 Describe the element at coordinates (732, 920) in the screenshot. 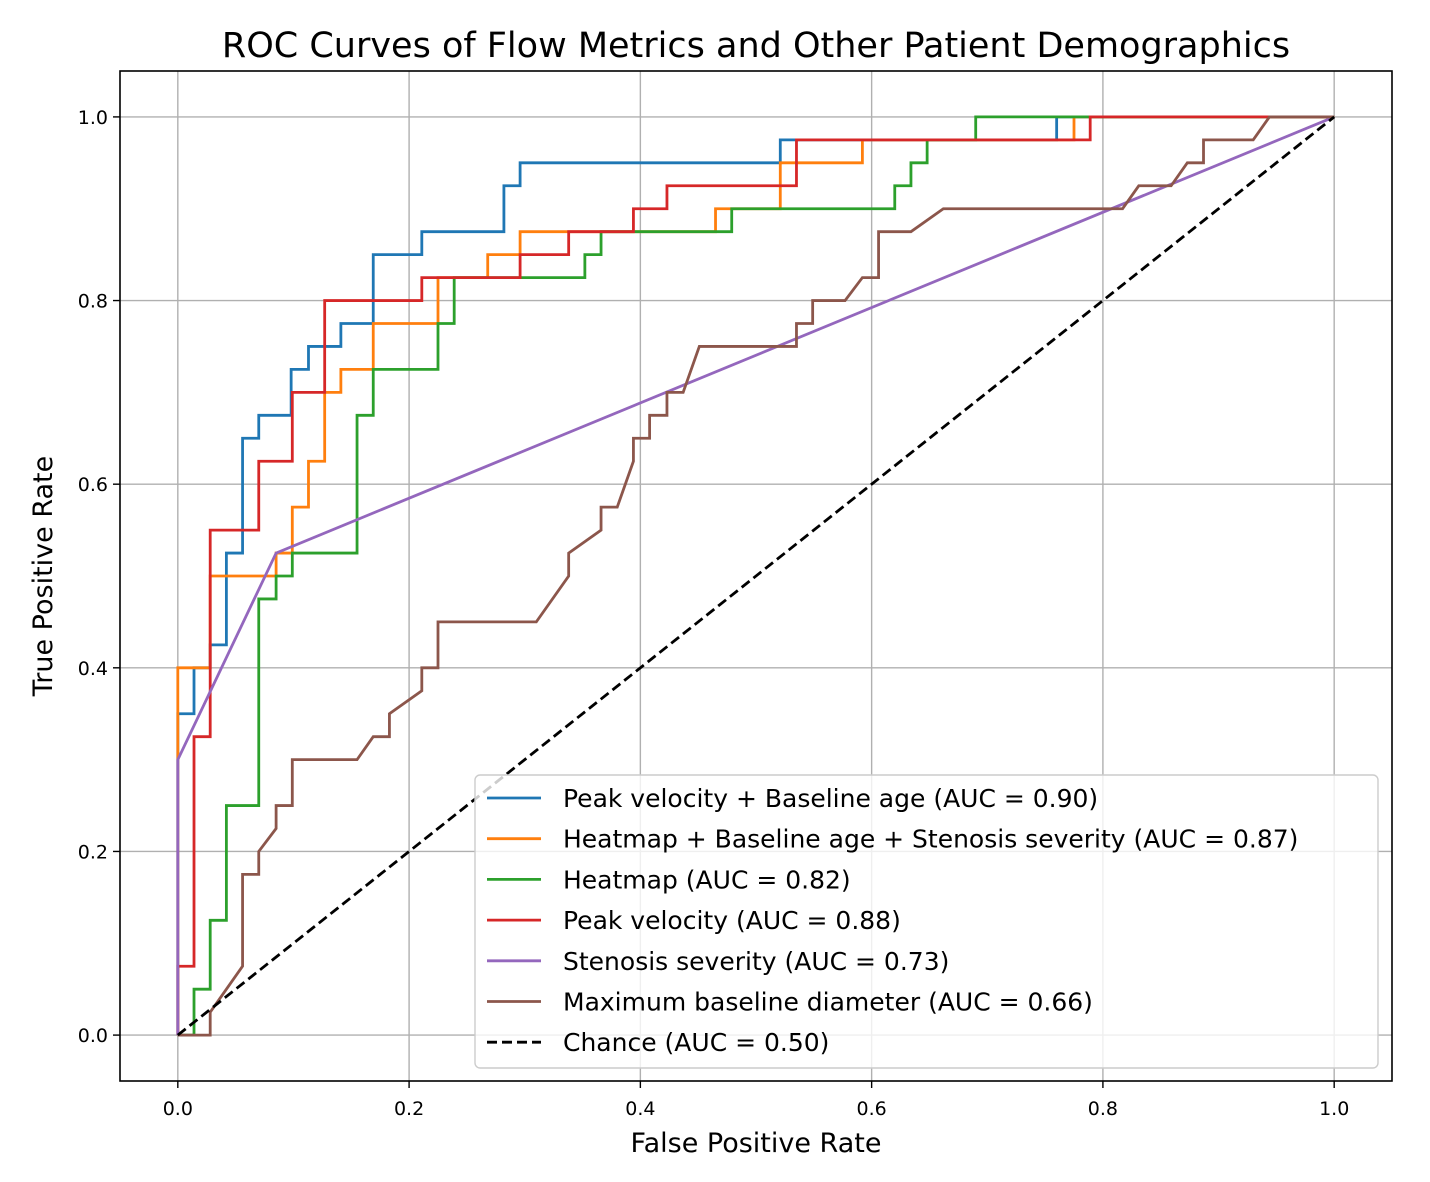

I see `legend-label: Peak velocity (AUC = 0.88)` at that location.